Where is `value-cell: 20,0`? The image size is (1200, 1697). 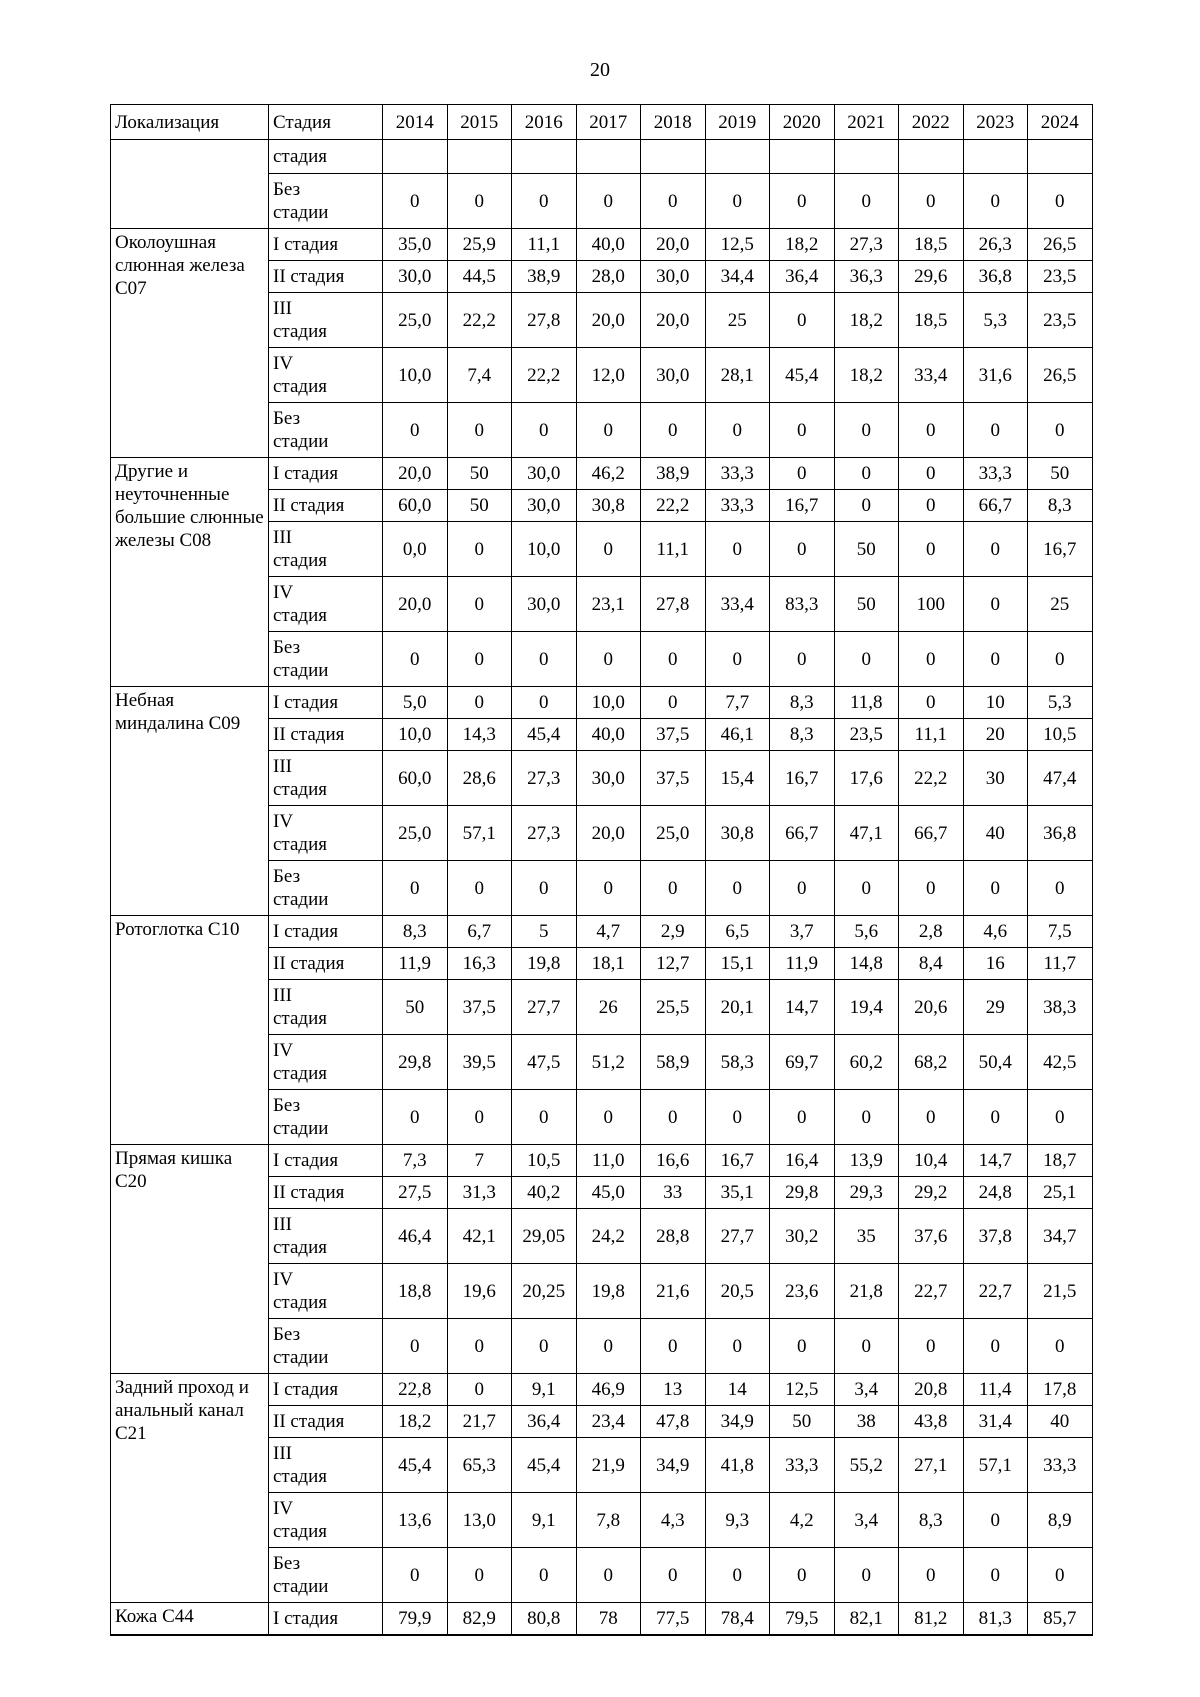
value-cell: 20,0 is located at coordinates (415, 473).